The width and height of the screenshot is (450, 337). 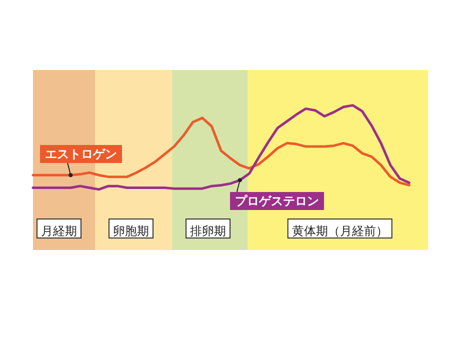 I want to click on series-label: エストロゲン, so click(x=81, y=154).